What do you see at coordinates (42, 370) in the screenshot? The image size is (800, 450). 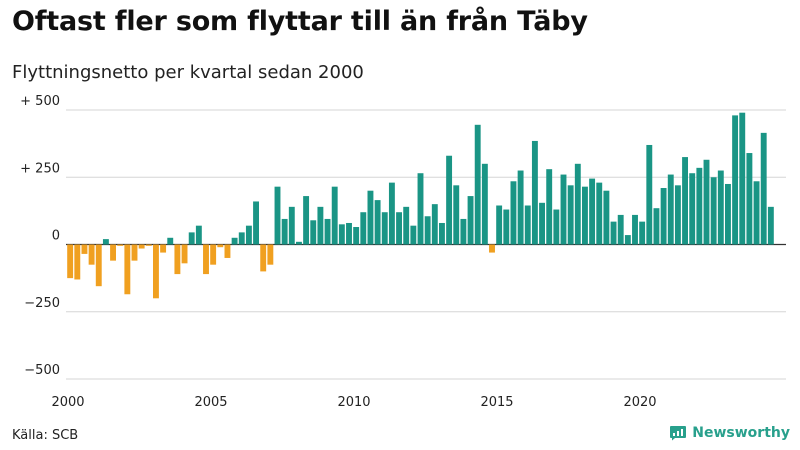 I see `y-tick-label: −500` at bounding box center [42, 370].